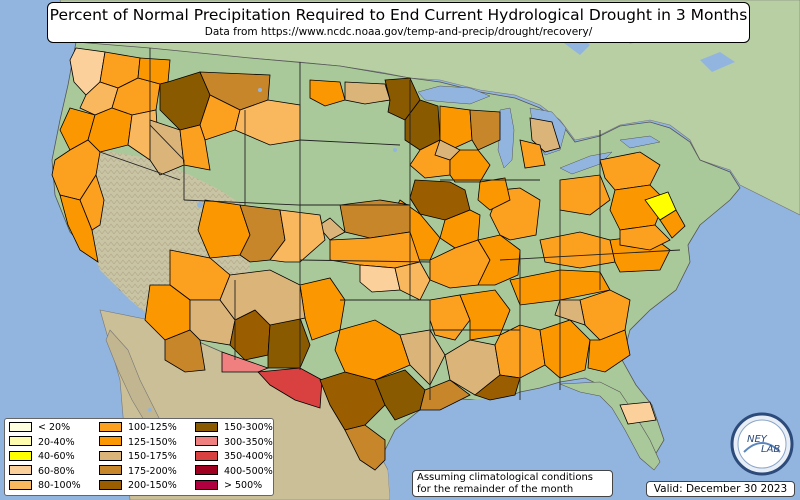  I want to click on legend-item: 150-175%, so click(138, 456).